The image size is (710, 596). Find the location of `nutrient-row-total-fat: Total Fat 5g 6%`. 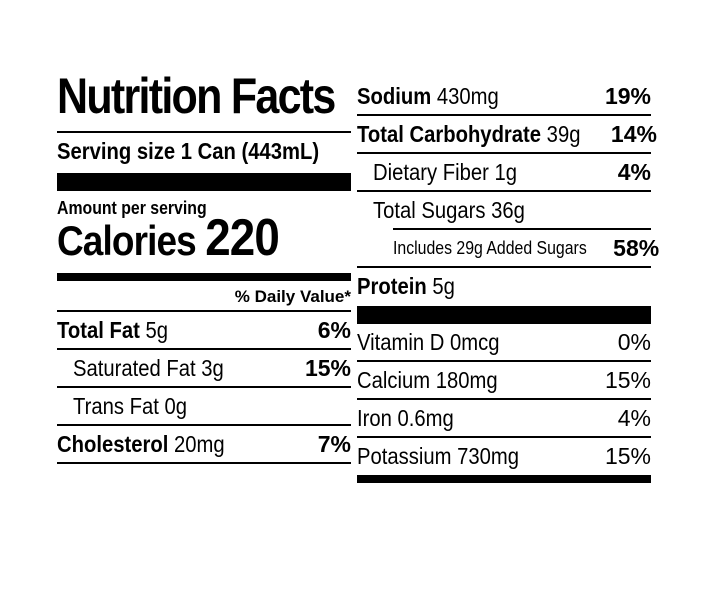

nutrient-row-total-fat: Total Fat 5g 6% is located at coordinates (204, 329).